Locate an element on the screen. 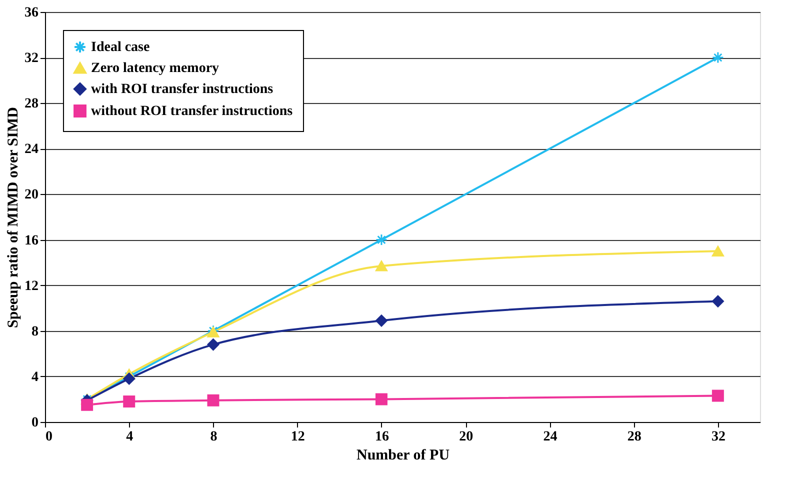  legend-label: with ROI transfer instructions is located at coordinates (182, 89).